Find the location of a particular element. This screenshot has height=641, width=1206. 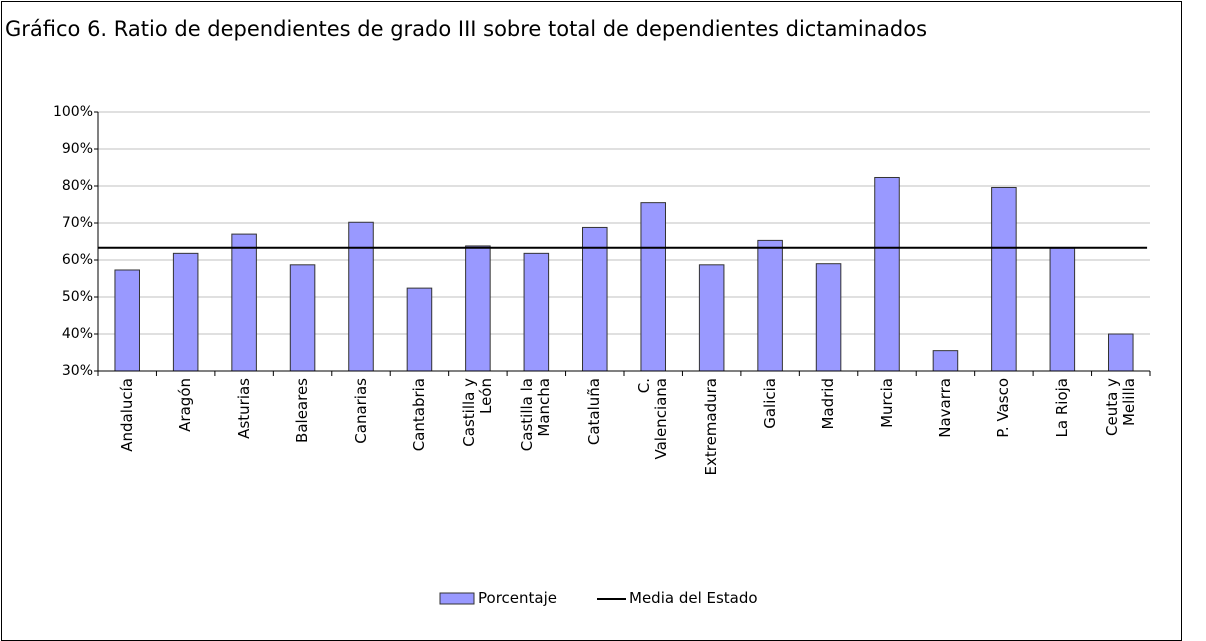

x-tick-label: Cataluña is located at coordinates (594, 412).